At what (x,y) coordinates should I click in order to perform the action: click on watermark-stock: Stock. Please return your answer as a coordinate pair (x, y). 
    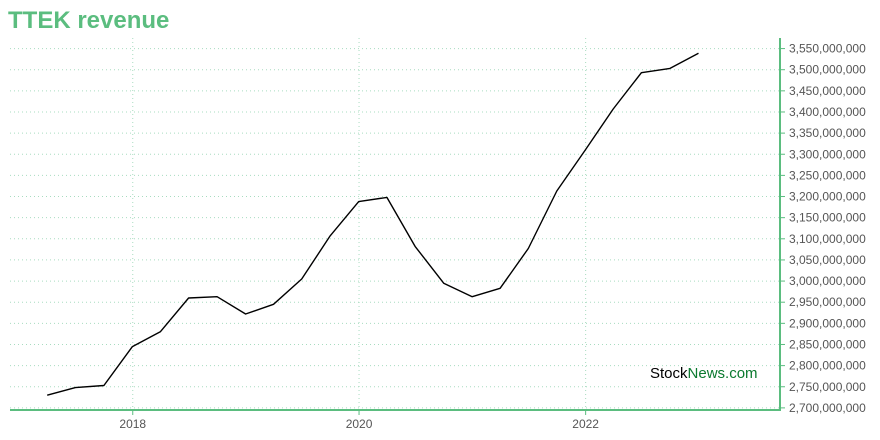
    Looking at the image, I should click on (669, 373).